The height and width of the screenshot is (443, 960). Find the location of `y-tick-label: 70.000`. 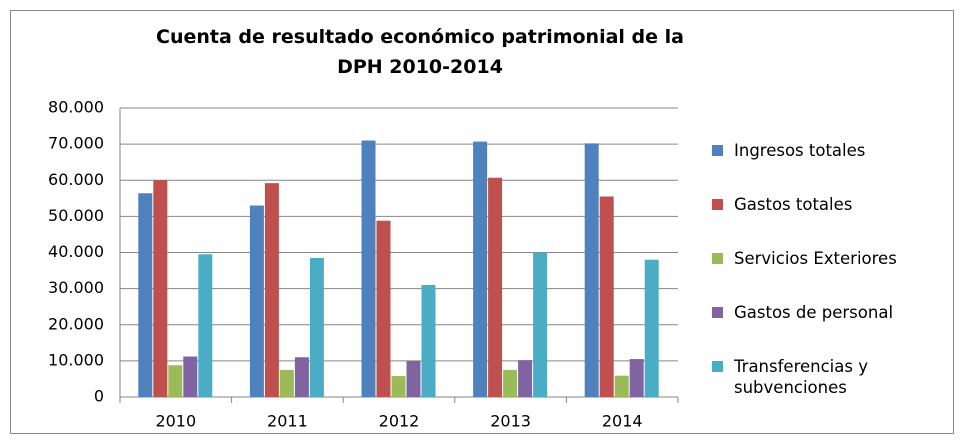

y-tick-label: 70.000 is located at coordinates (76, 143).